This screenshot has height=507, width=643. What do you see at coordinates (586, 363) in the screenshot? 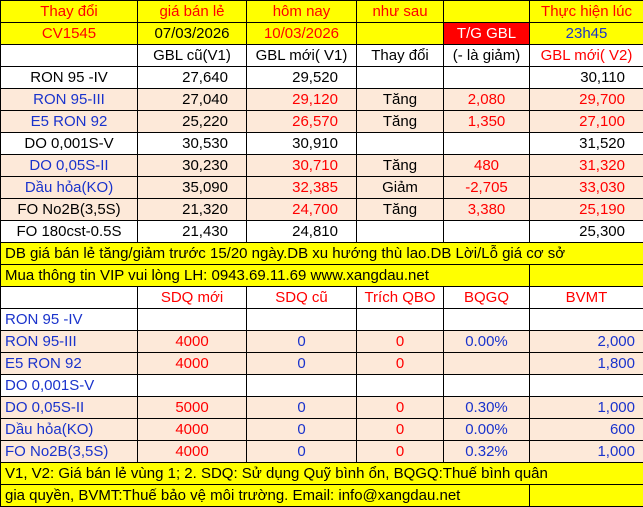
I see `bvmt: 1,800` at bounding box center [586, 363].